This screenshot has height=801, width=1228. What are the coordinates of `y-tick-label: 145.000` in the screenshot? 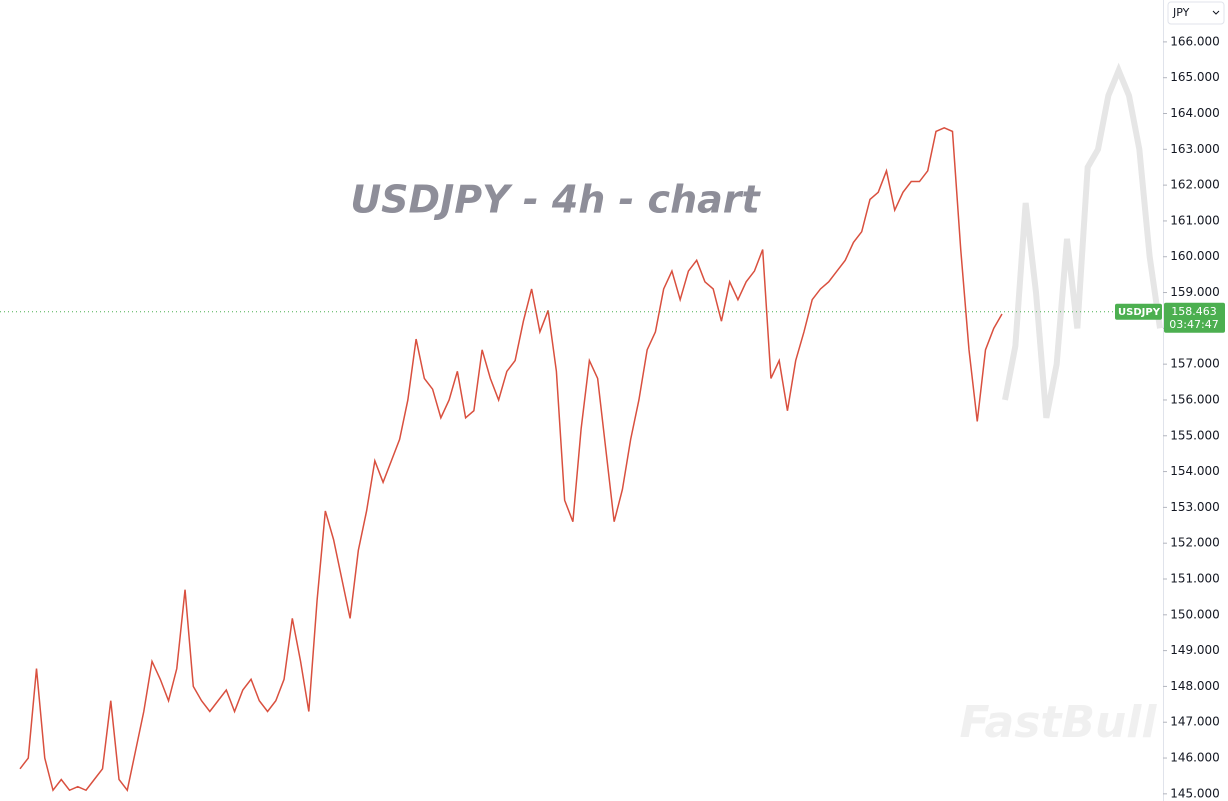 It's located at (1195, 793).